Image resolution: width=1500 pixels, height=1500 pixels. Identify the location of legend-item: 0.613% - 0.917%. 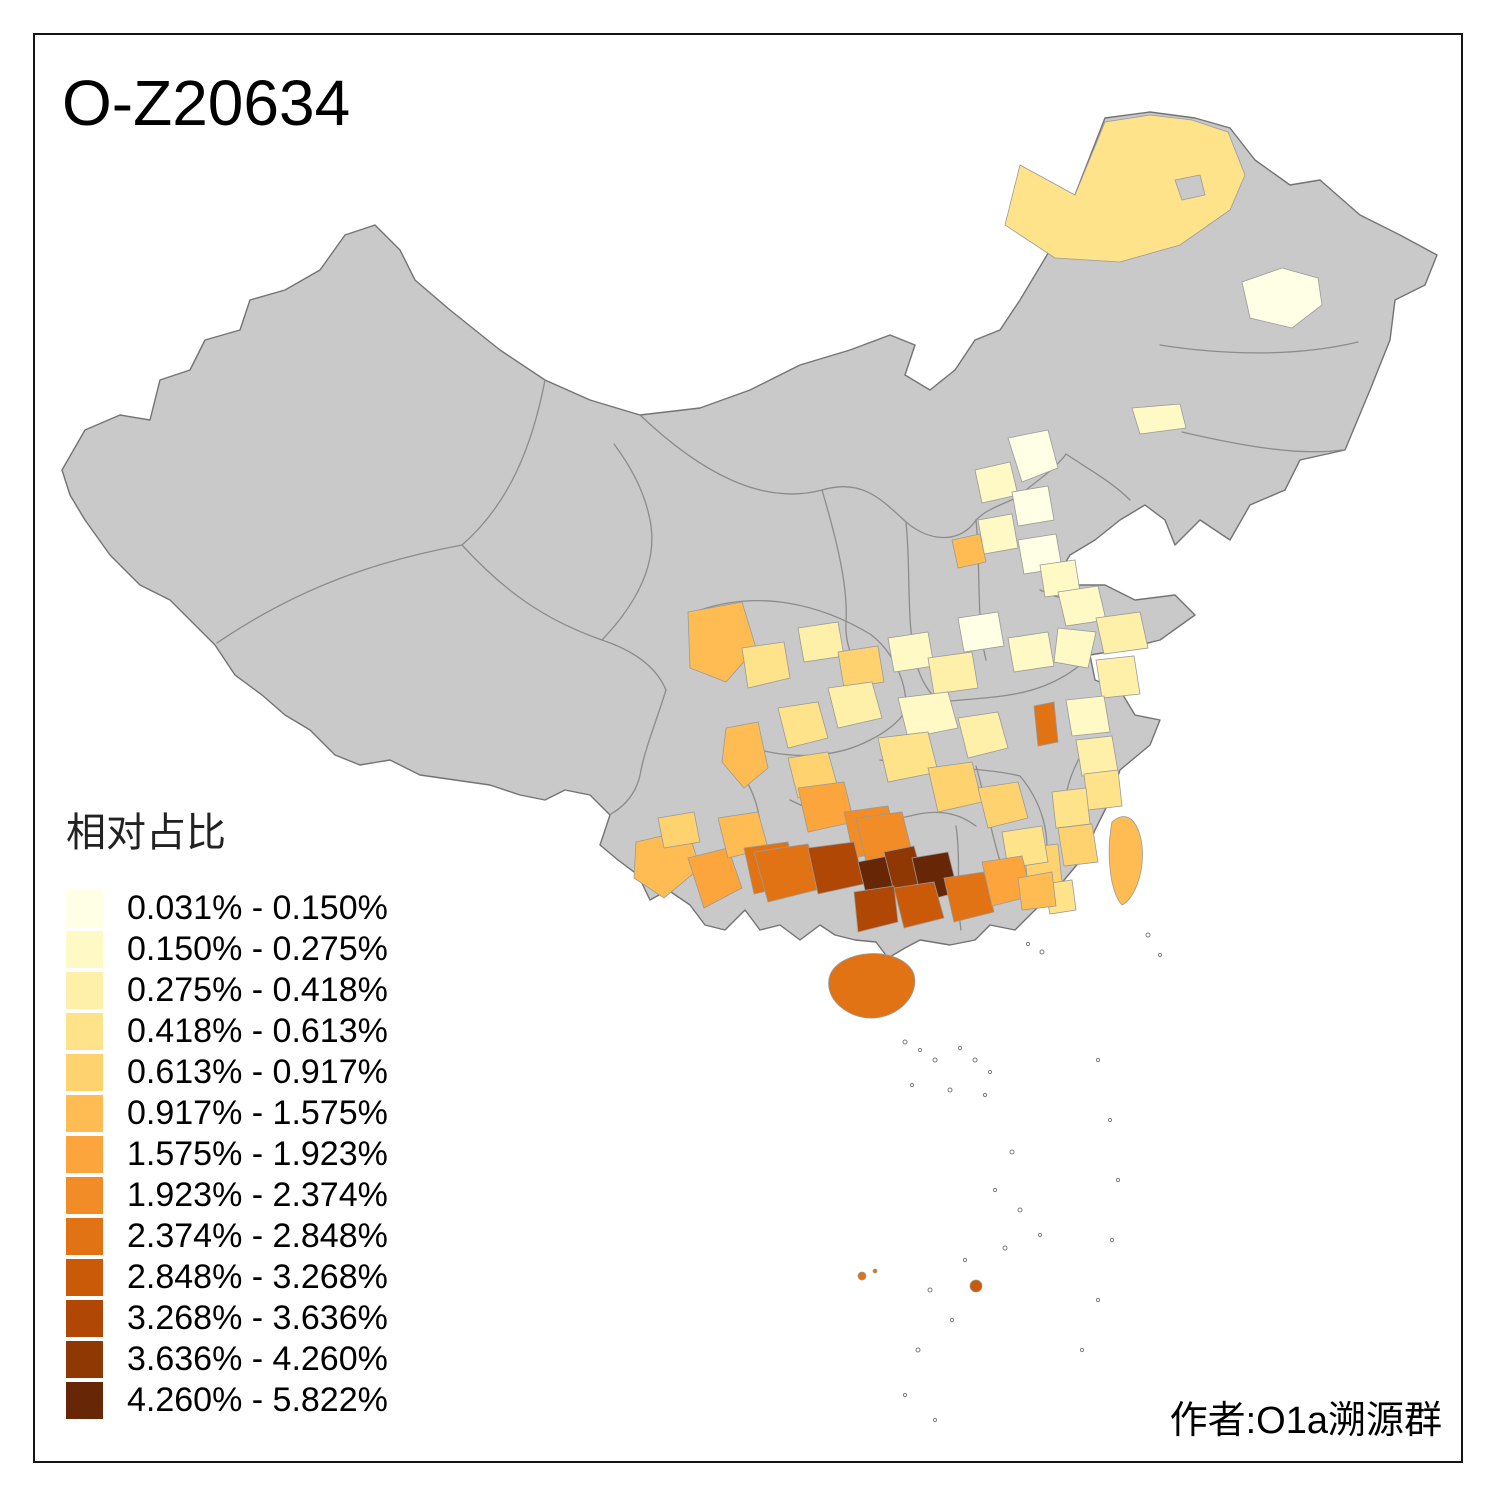
(227, 1072).